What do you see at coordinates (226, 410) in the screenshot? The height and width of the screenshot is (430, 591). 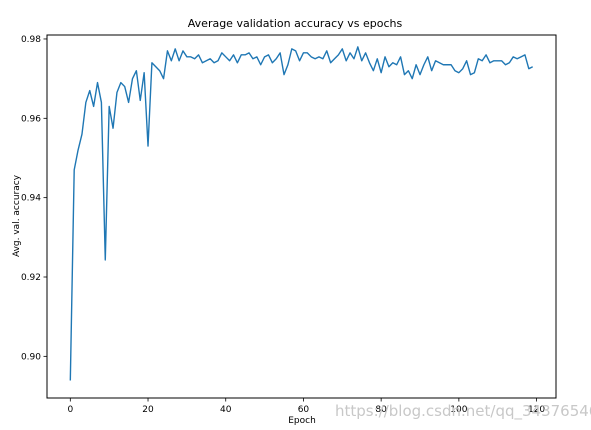 I see `x-tick-label: 40` at bounding box center [226, 410].